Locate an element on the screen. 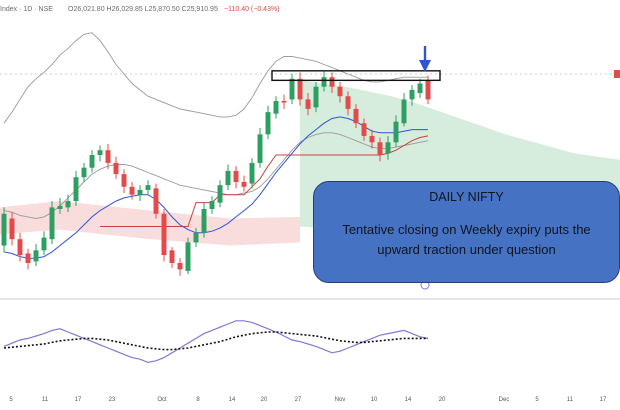 Image resolution: width=620 pixels, height=410 pixels. x-tick-label: 8 is located at coordinates (198, 400).